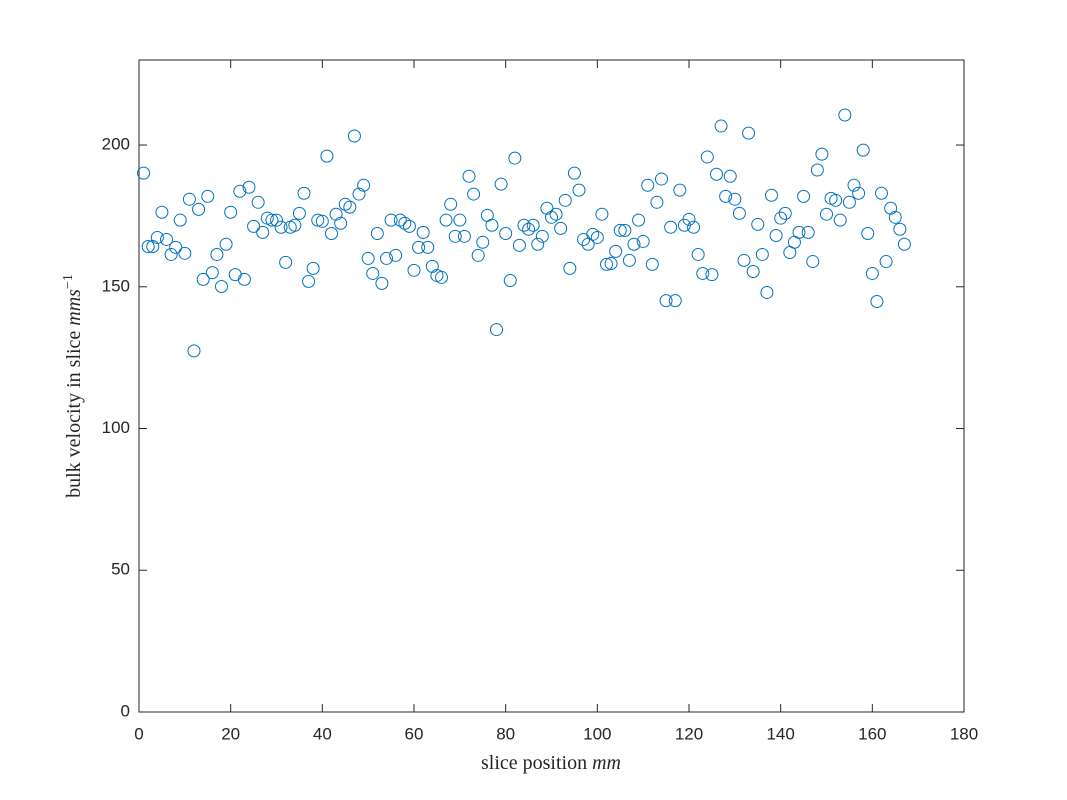 The width and height of the screenshot is (1067, 800). Describe the element at coordinates (505, 733) in the screenshot. I see `x-tick-label: 80` at that location.